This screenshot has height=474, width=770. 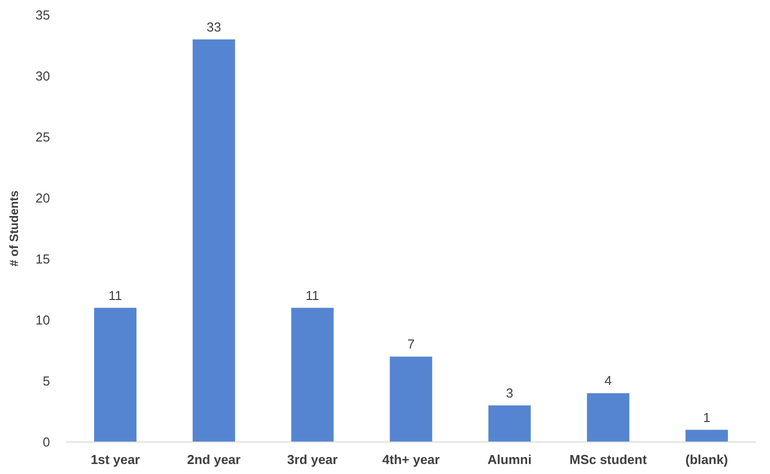 I want to click on x-tick-label: (blank), so click(x=706, y=459).